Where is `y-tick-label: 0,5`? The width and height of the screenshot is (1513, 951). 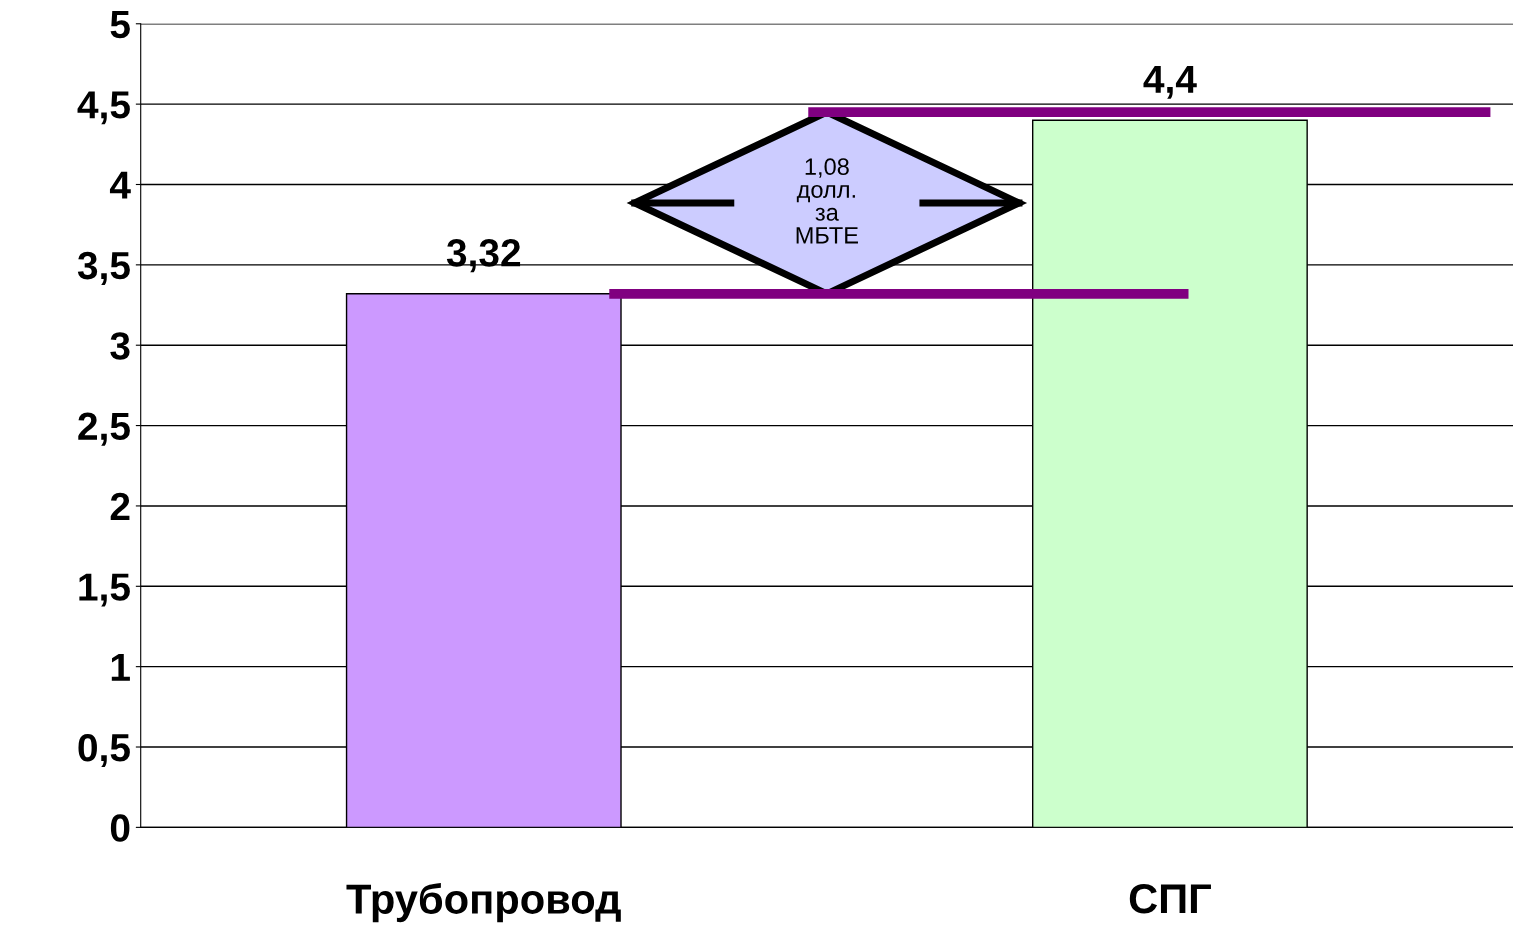 y-tick-label: 0,5 is located at coordinates (104, 750).